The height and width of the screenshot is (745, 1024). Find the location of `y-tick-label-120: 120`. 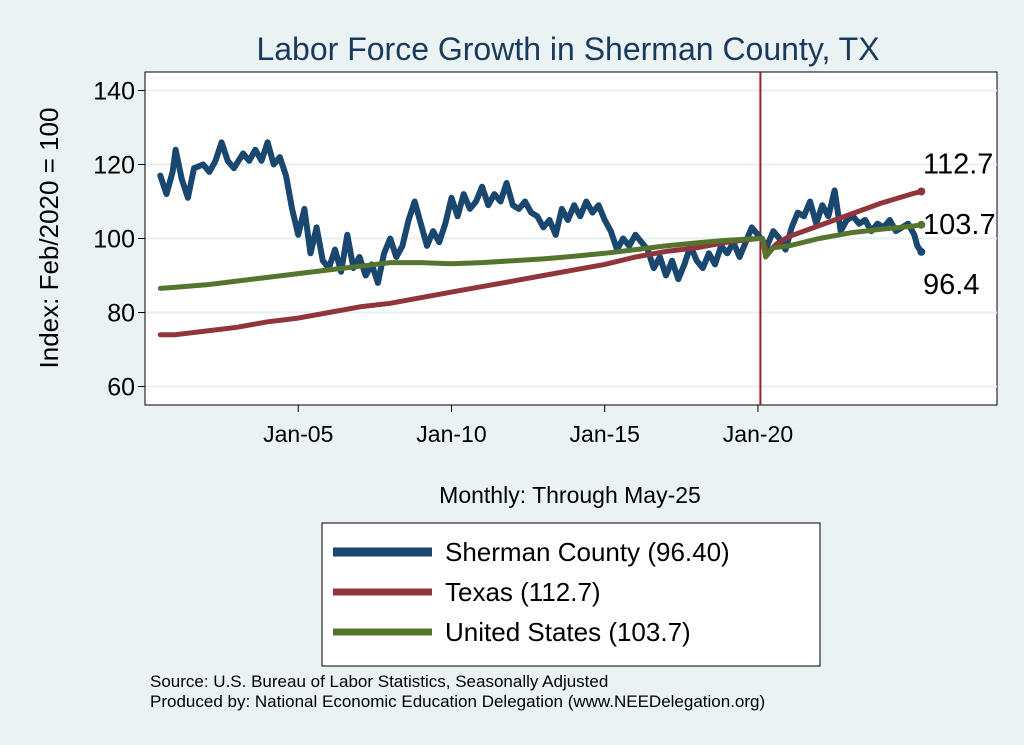

y-tick-label-120: 120 is located at coordinates (114, 166).